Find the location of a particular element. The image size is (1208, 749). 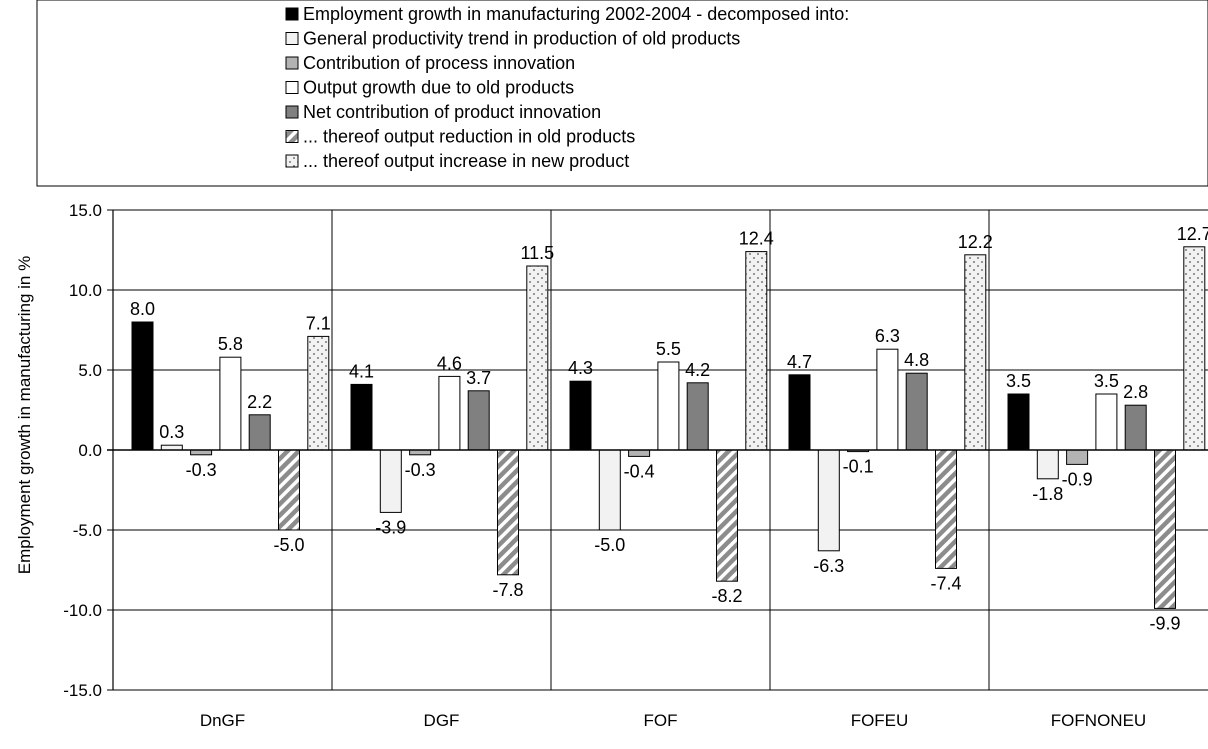

data-label-fofnoneu-s2: -1.8 is located at coordinates (1047, 494).